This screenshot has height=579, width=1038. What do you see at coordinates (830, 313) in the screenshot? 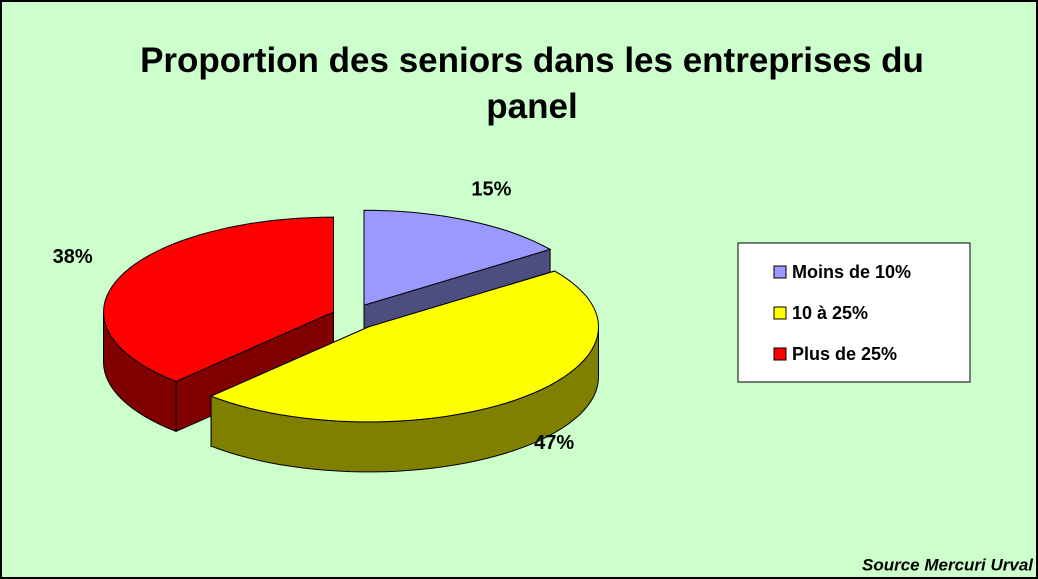
I see `legend-label: 10 à 25%` at bounding box center [830, 313].